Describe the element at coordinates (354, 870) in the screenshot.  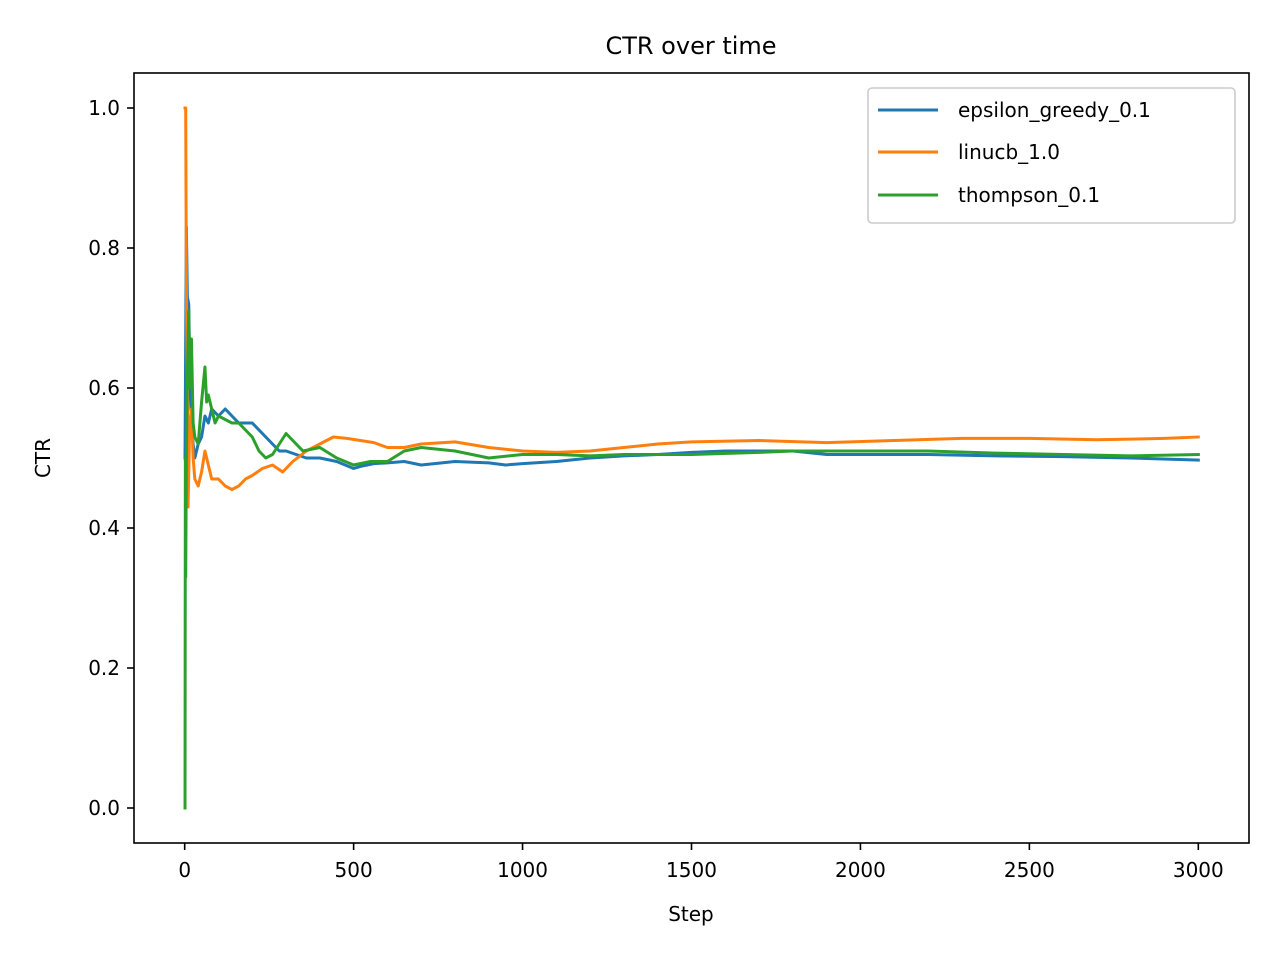
I see `x-tick-label: 500` at that location.